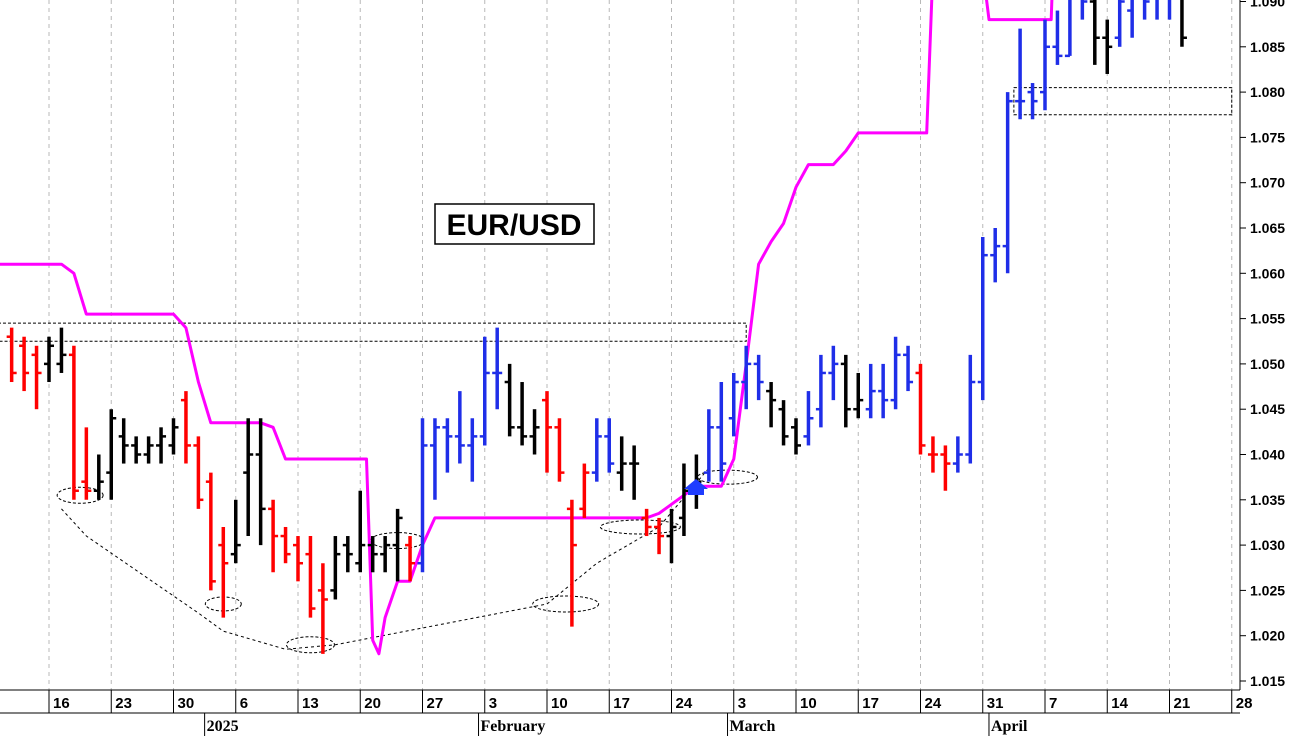  What do you see at coordinates (310, 703) in the screenshot?
I see `x-tick-label: 13` at bounding box center [310, 703].